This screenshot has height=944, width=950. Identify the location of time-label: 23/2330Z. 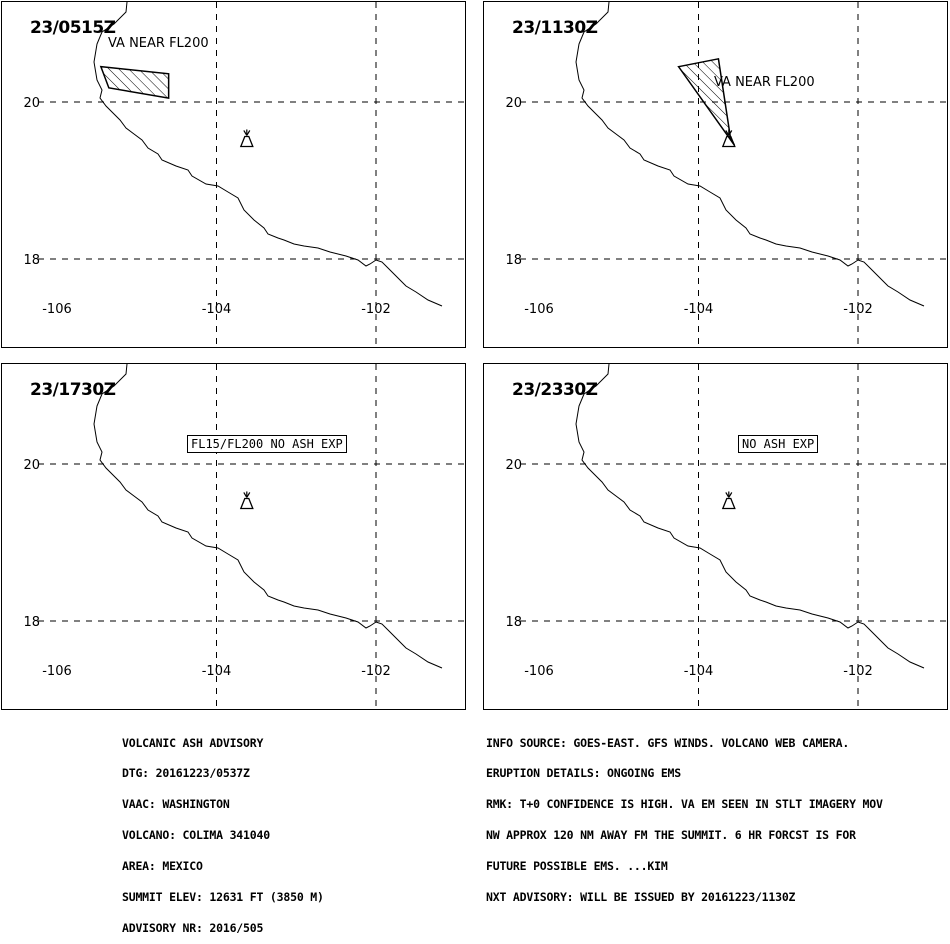
(555, 390).